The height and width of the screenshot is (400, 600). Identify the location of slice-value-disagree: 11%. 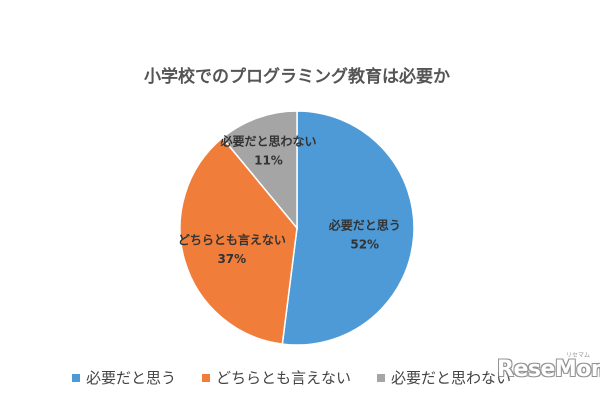
(268, 161).